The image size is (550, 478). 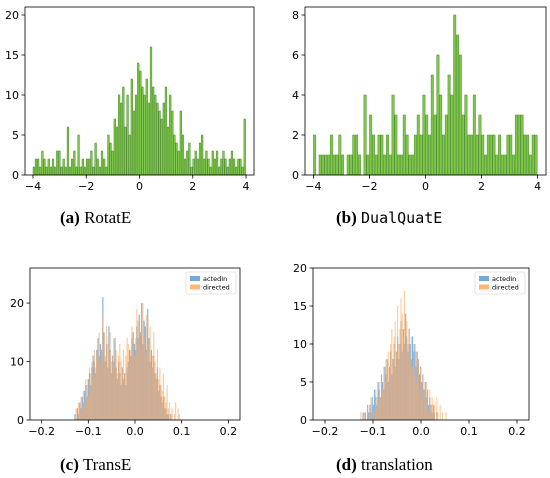 What do you see at coordinates (295, 15) in the screenshot?
I see `y-tick-label: 8` at bounding box center [295, 15].